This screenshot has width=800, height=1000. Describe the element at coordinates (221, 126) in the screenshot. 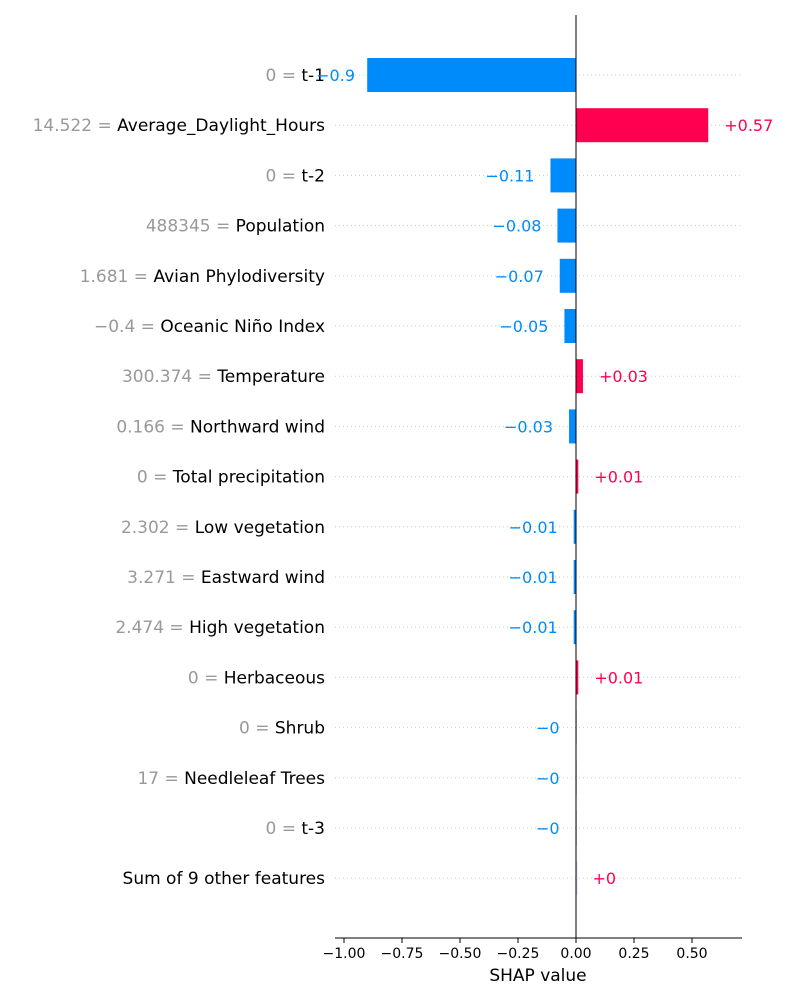

I see `feature-name: Average_Daylight_Hours` at that location.